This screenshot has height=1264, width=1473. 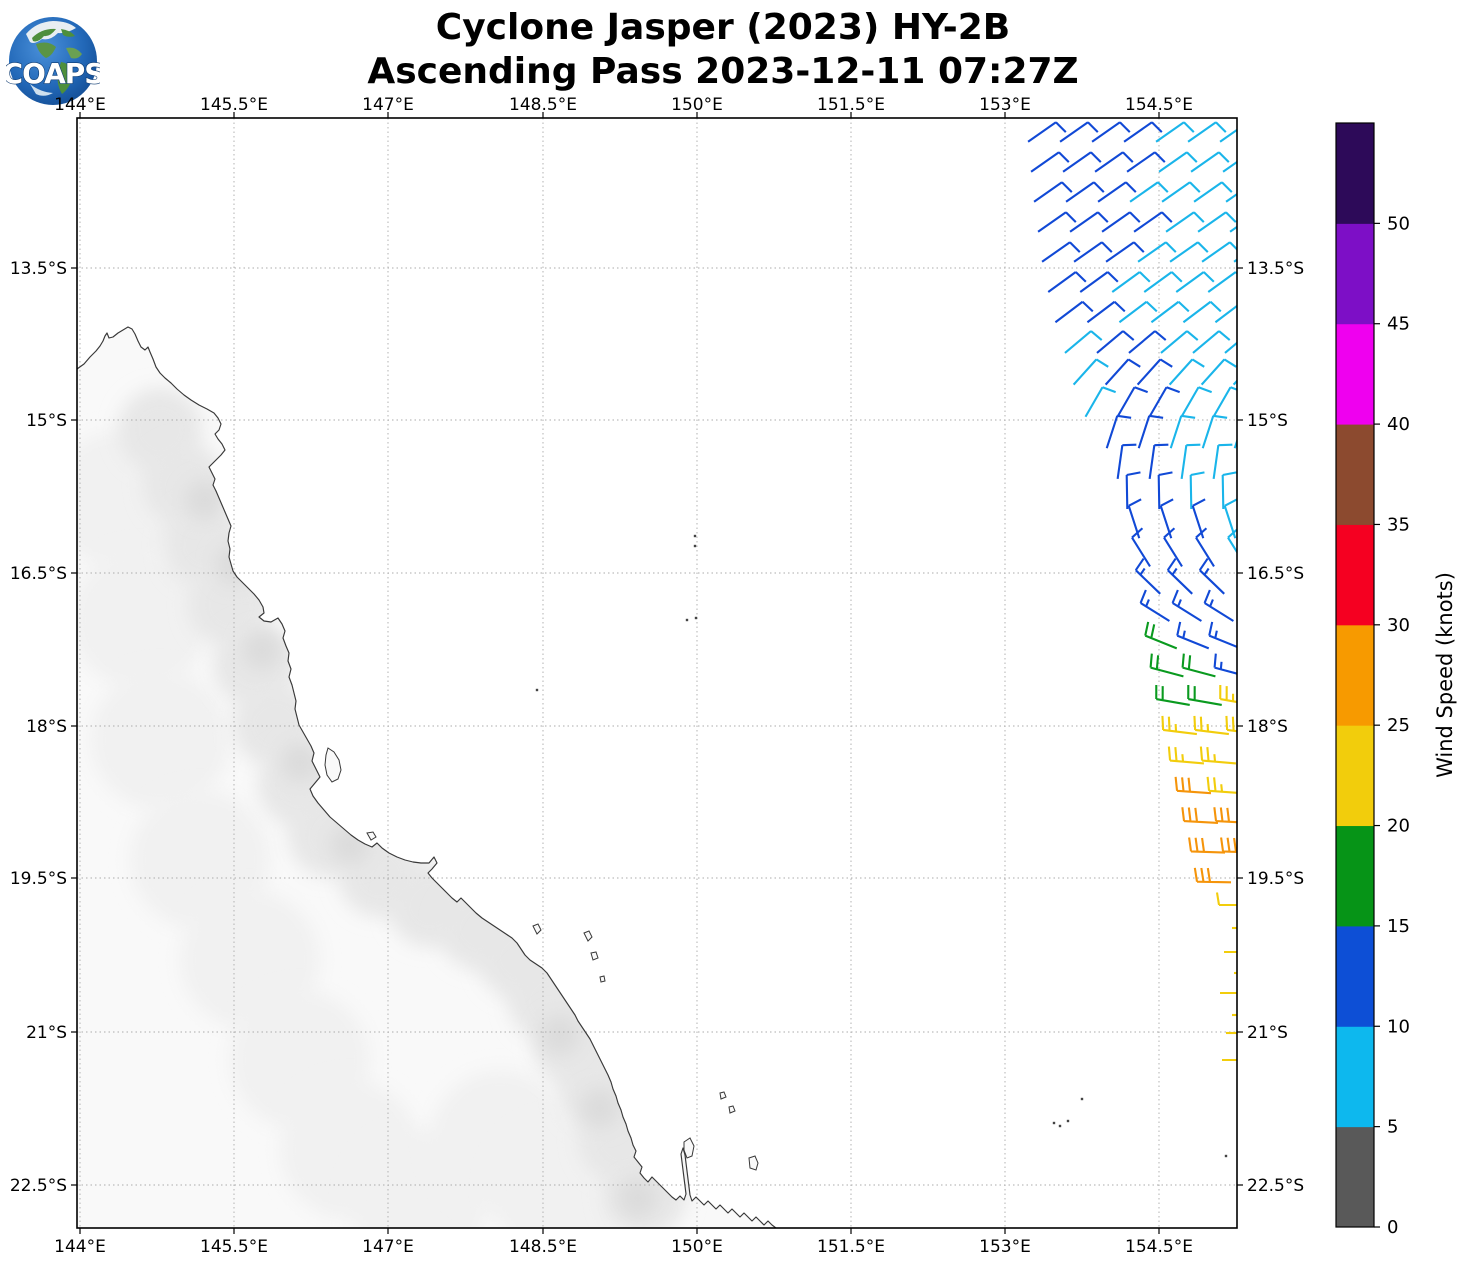 What do you see at coordinates (234, 1247) in the screenshot?
I see `x-tick-label-bottom: 145.5°E` at bounding box center [234, 1247].